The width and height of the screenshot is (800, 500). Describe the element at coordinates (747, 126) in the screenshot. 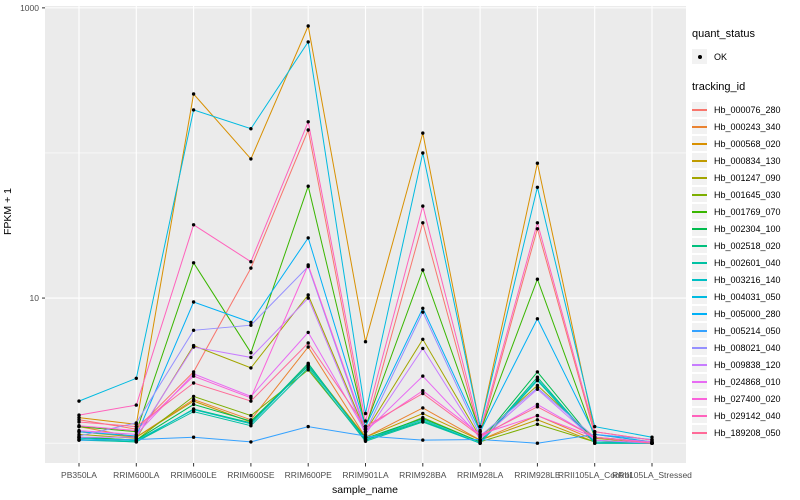

I see `legend-entry-label: Hb_000243_340` at that location.